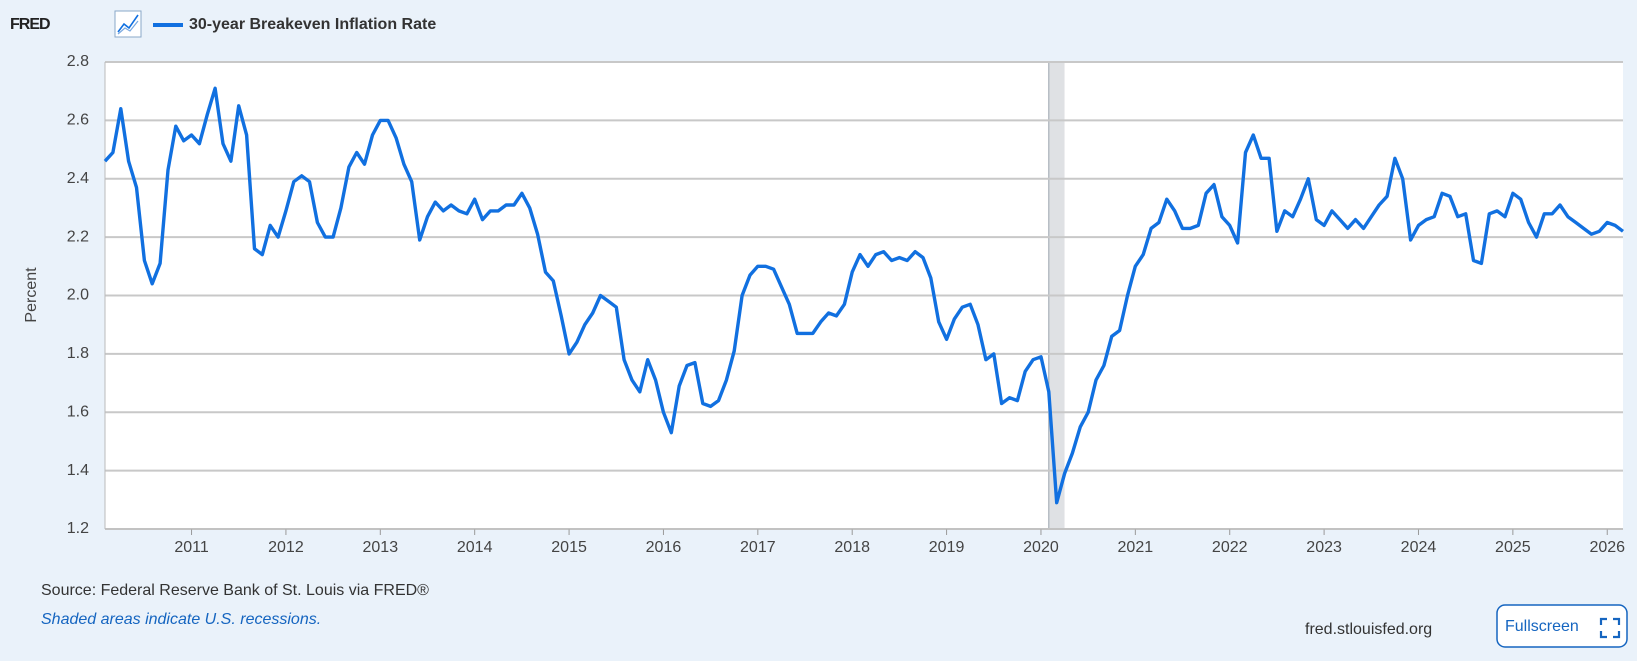 This screenshot has width=1637, height=661. Describe the element at coordinates (78, 178) in the screenshot. I see `y-tick-label: 2.4` at that location.